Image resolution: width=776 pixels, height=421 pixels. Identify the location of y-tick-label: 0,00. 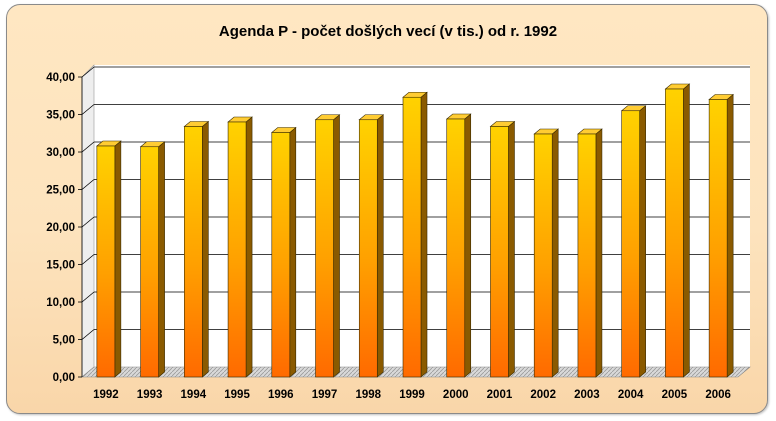
(64, 378).